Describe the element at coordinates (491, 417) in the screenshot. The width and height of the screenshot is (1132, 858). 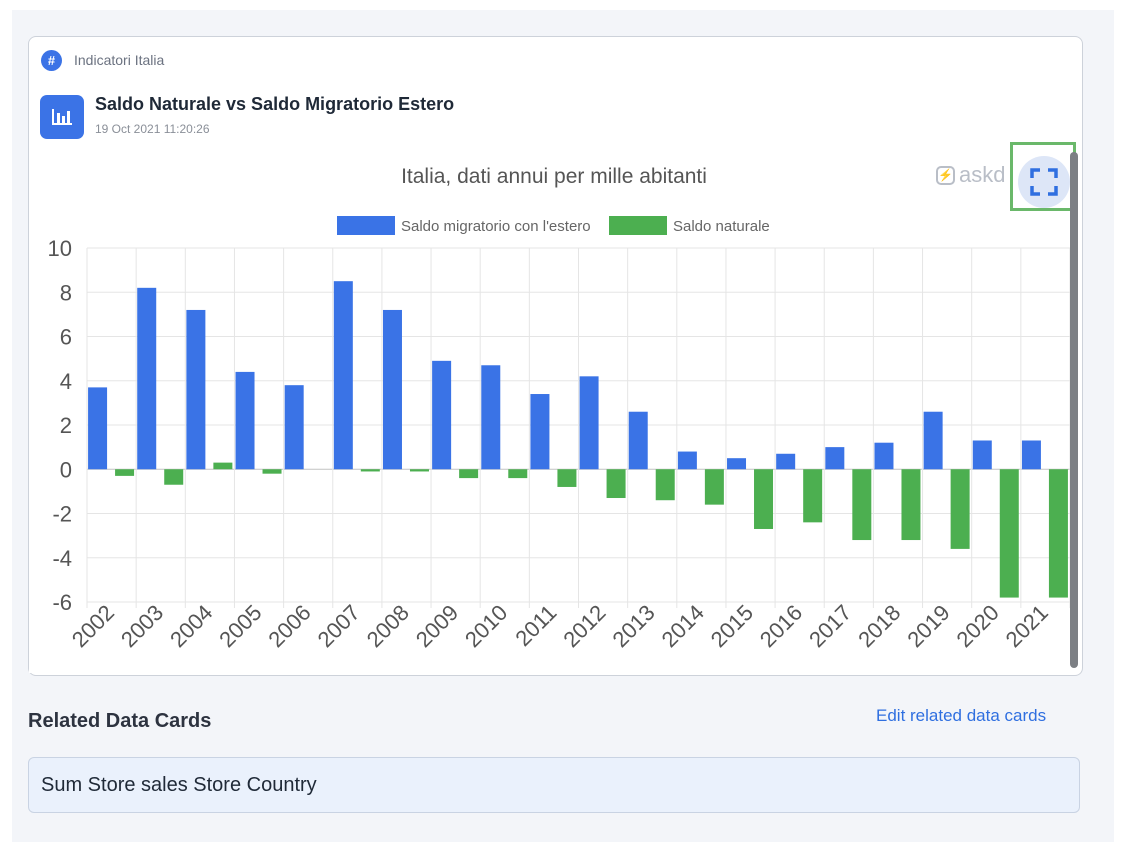
I see `bar-migratorio-2010` at that location.